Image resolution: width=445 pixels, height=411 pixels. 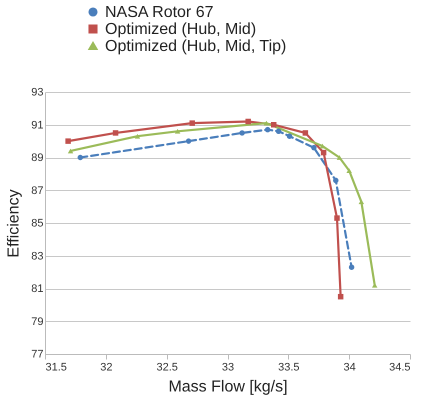 I want to click on y-tick-label: 77, so click(x=37, y=354).